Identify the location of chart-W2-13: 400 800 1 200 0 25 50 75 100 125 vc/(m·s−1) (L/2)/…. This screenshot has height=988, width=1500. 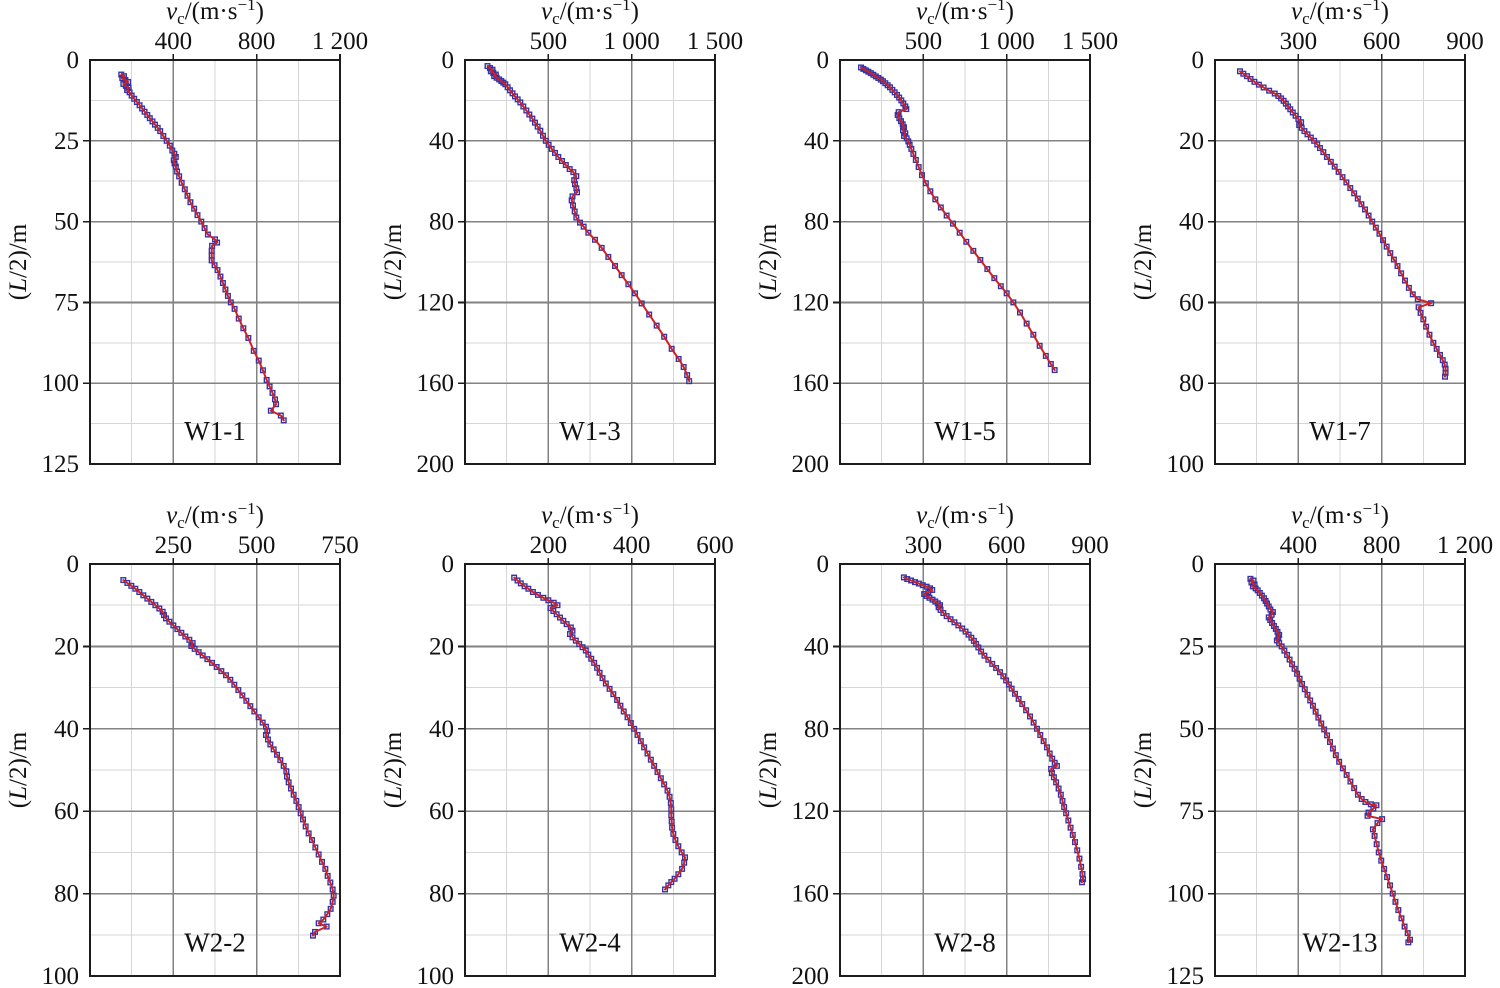
(1312, 741).